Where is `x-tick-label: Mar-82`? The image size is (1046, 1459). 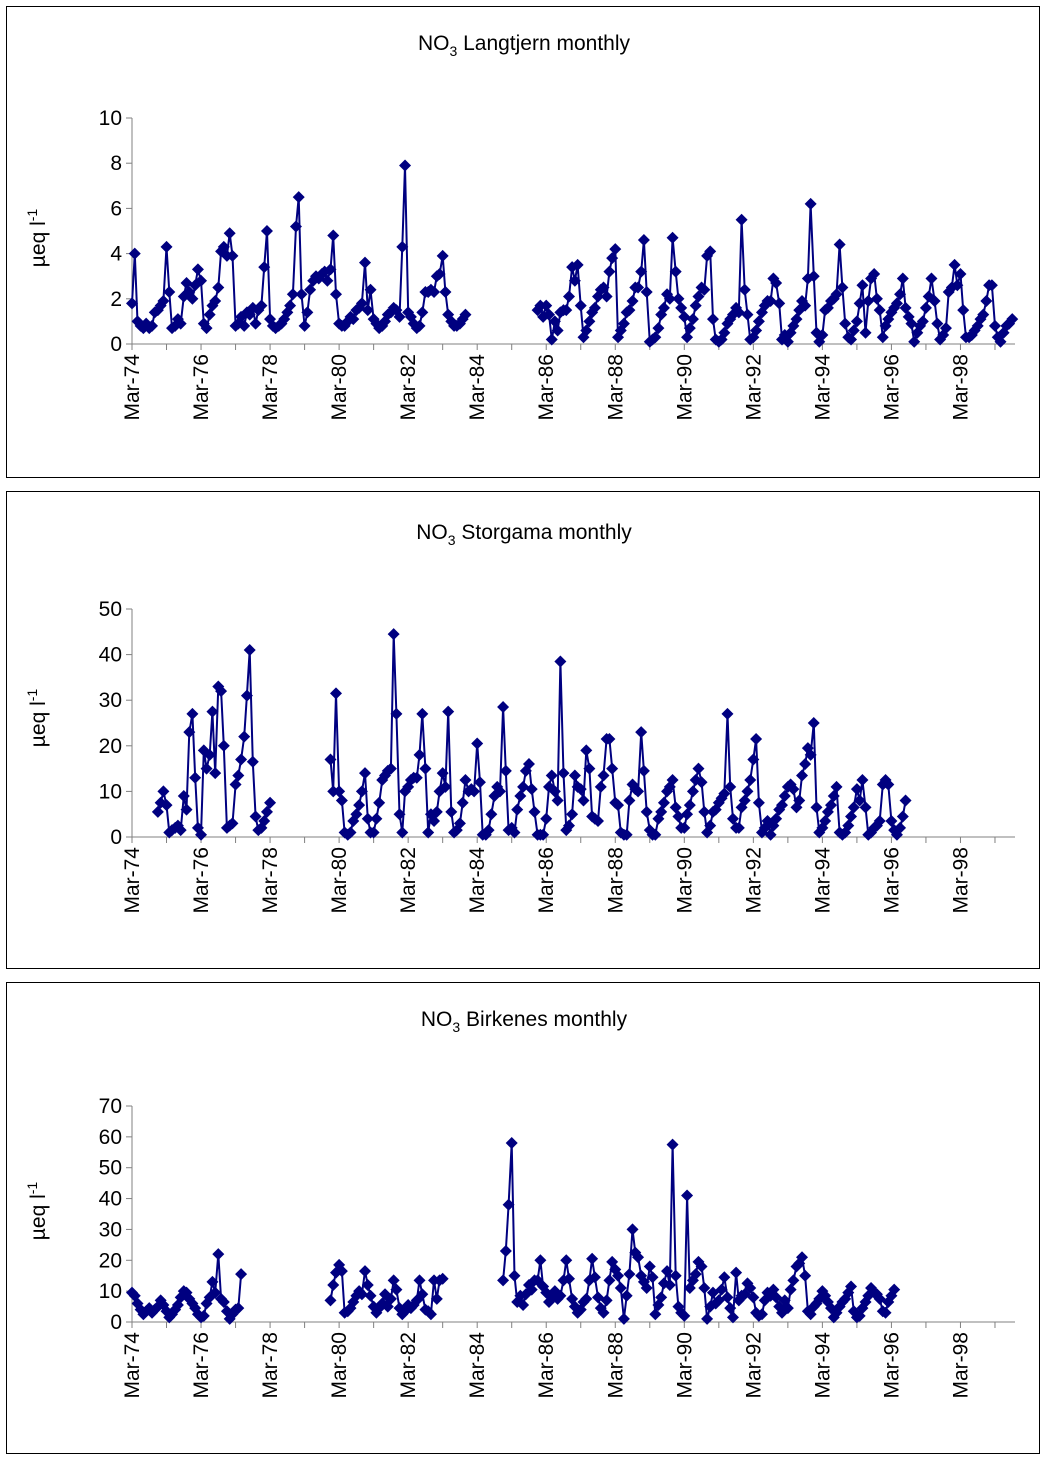 x-tick-label: Mar-82 is located at coordinates (408, 880).